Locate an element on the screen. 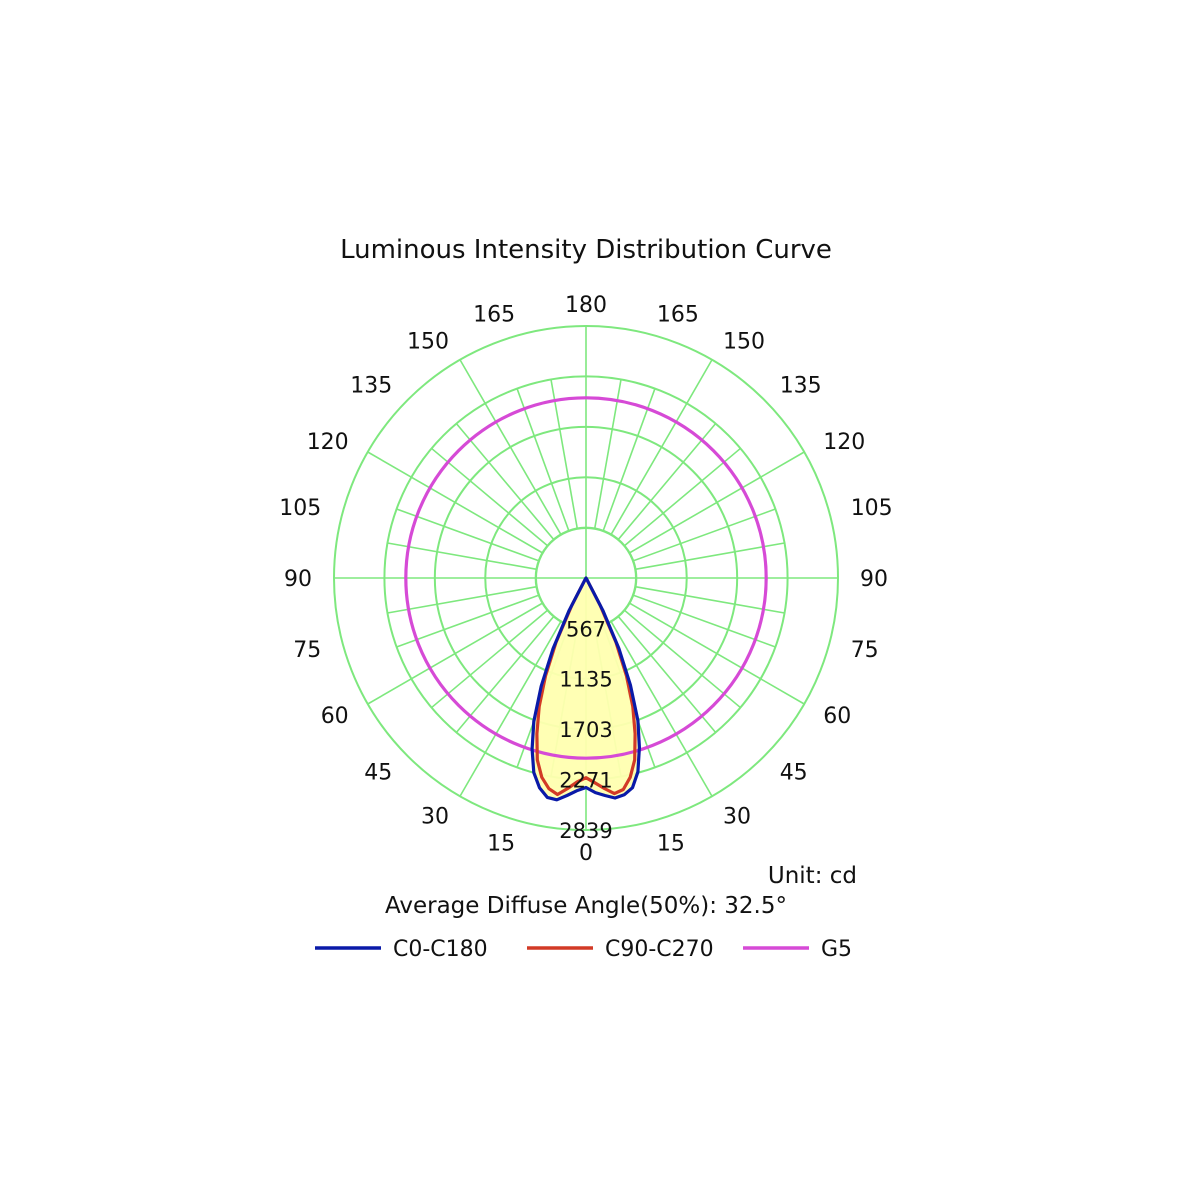 Image resolution: width=1200 pixels, height=1200 pixels. radial-tick-2271: 2271 is located at coordinates (585, 781).